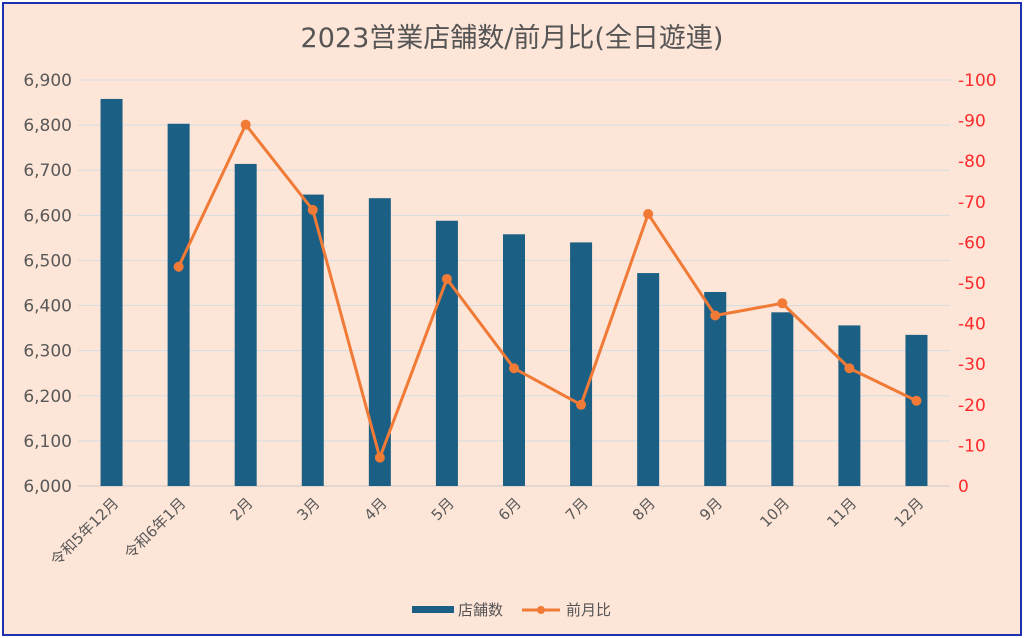  What do you see at coordinates (972, 162) in the screenshot?
I see `y-tick-label-right: -80` at bounding box center [972, 162].